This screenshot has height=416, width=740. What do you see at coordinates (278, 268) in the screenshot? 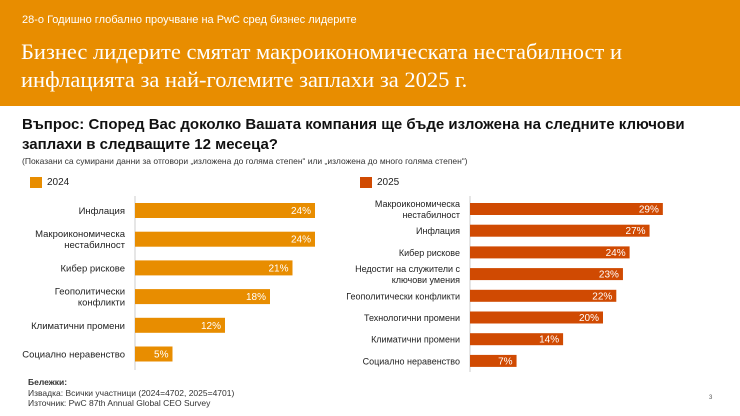
I see `bar-value-label: 21%` at bounding box center [278, 268].